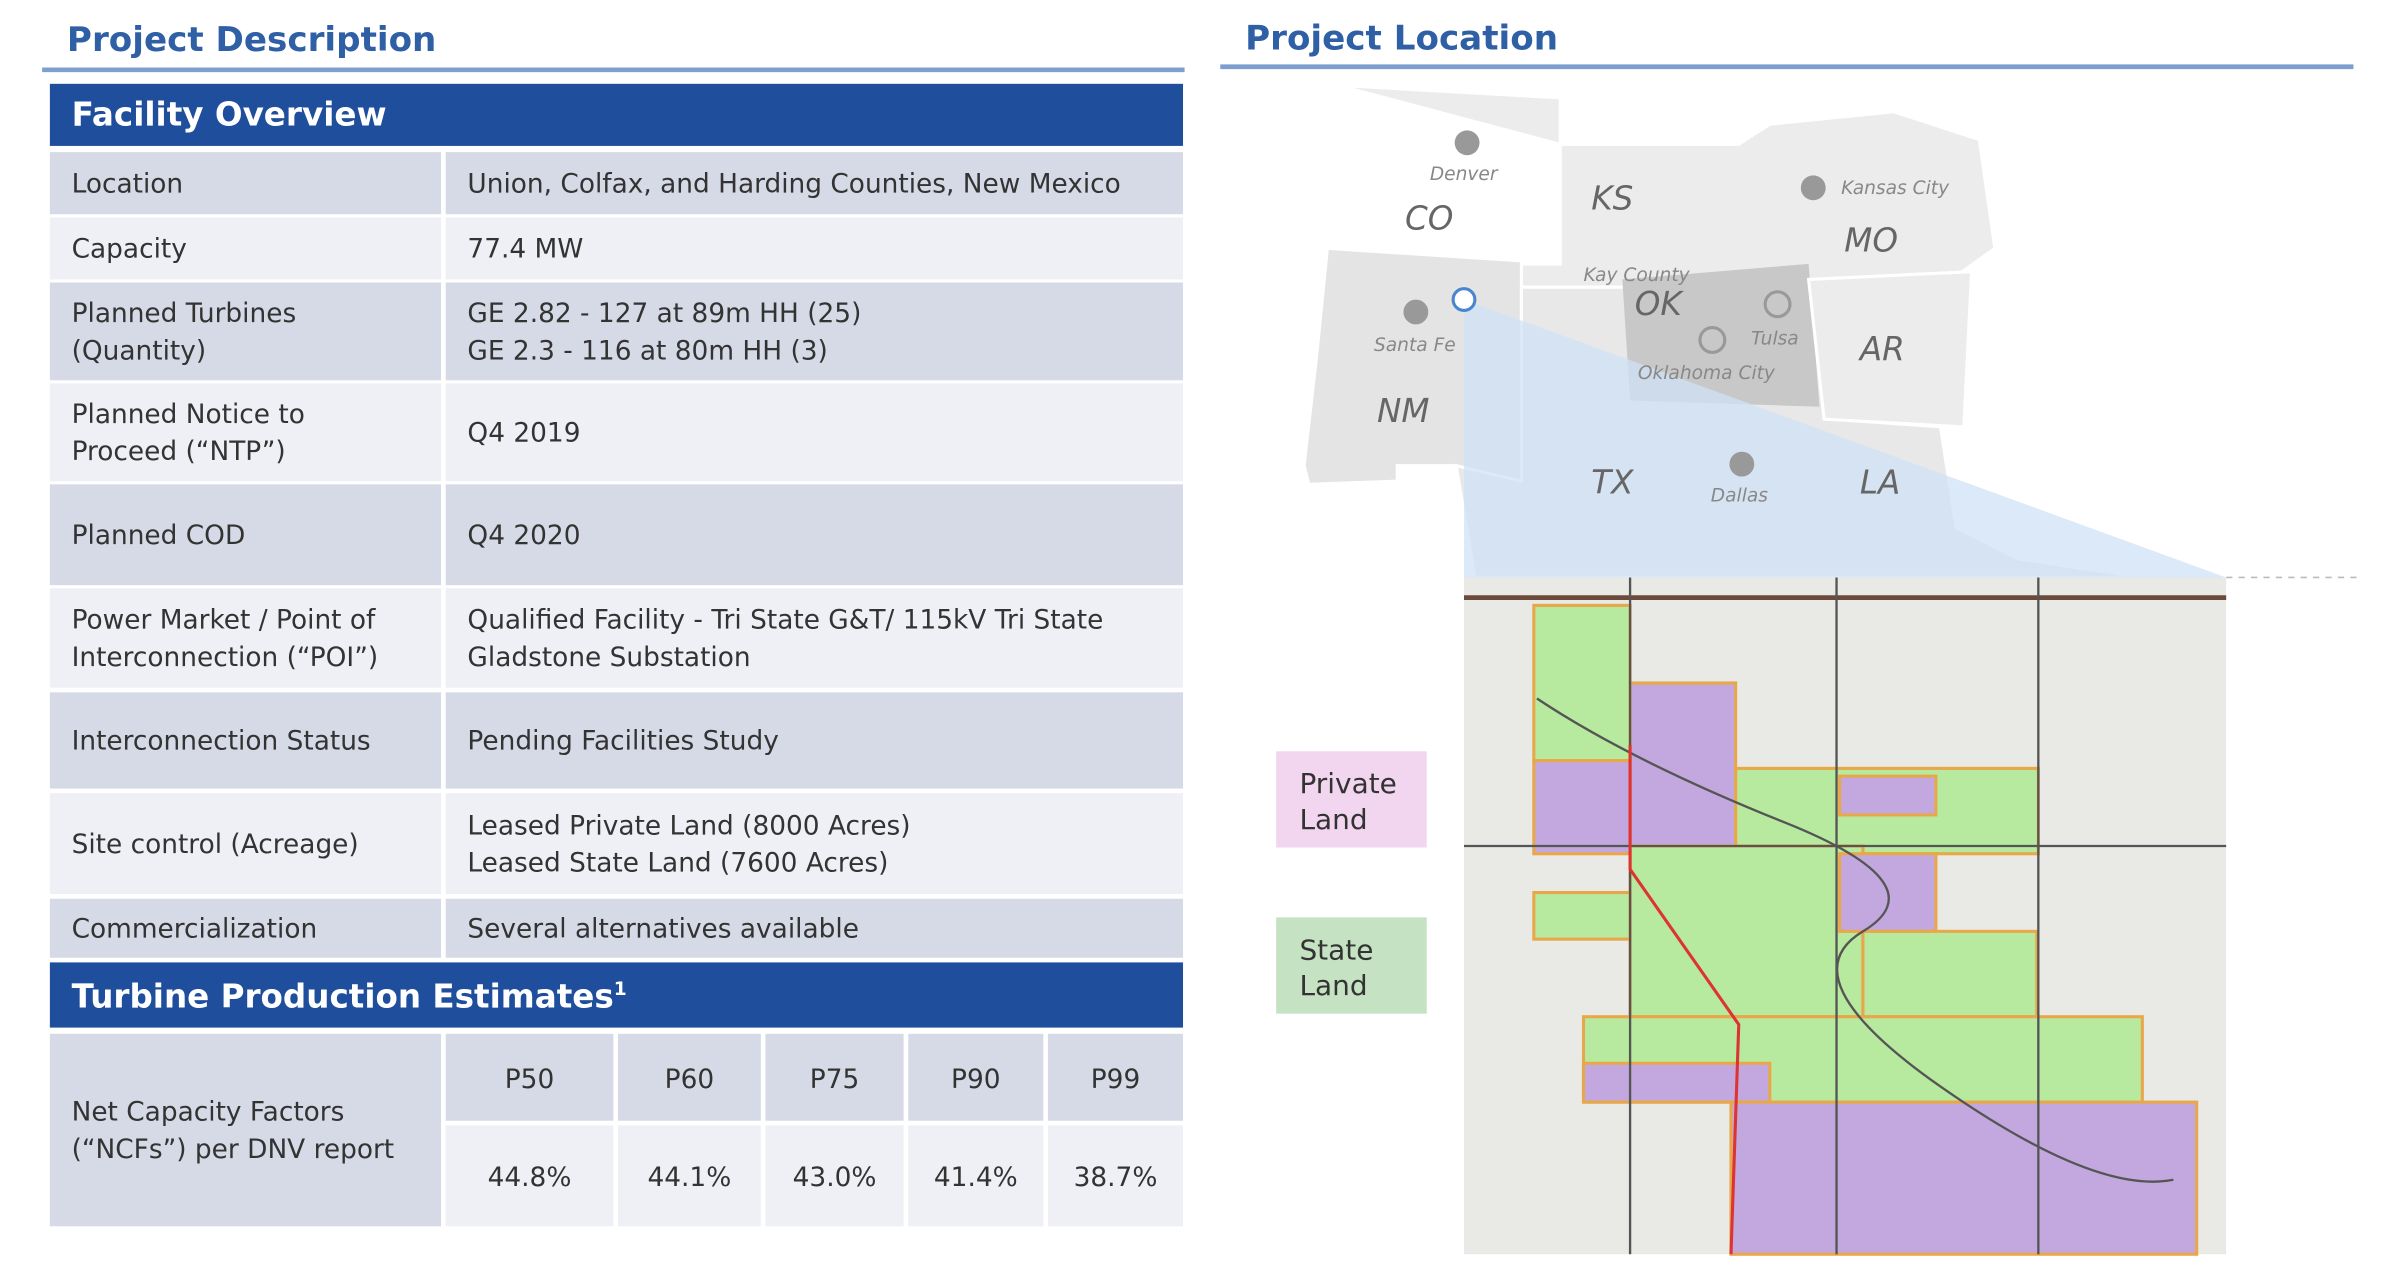 Image resolution: width=2394 pixels, height=1262 pixels. Describe the element at coordinates (622, 742) in the screenshot. I see `cell-text: Pending Facilities Study` at that location.